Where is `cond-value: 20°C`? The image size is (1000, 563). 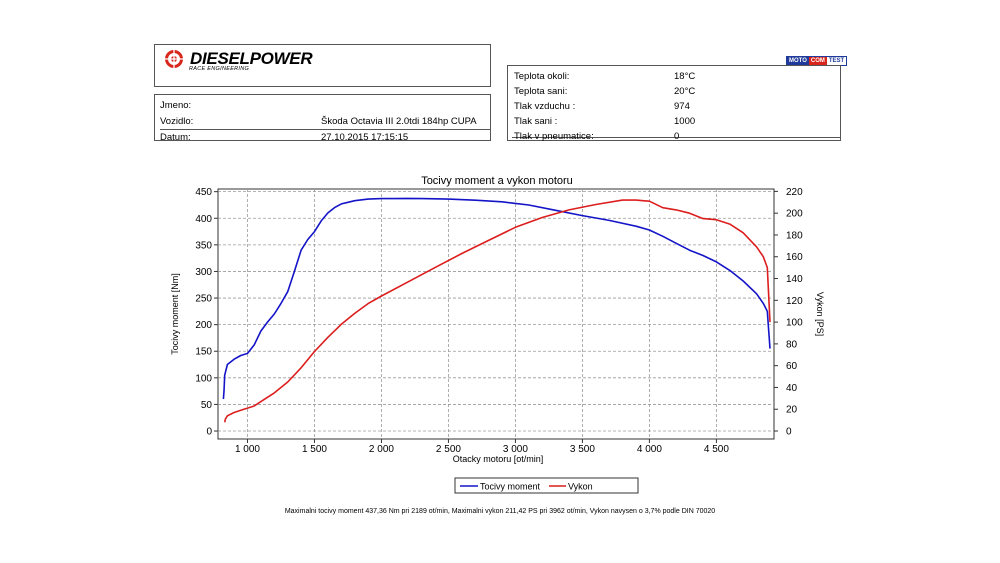 cond-value: 20°C is located at coordinates (685, 91).